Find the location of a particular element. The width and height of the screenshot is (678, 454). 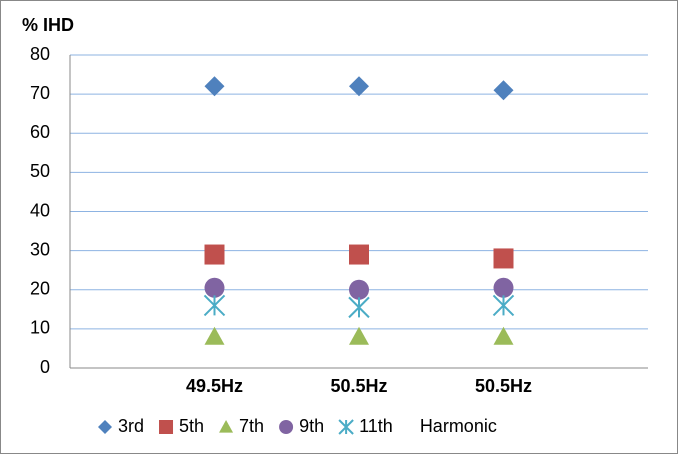

legend-label: 11th is located at coordinates (376, 426).